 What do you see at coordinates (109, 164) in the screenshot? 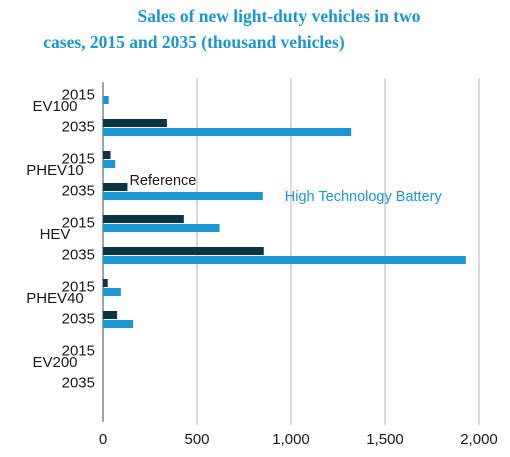
I see `bar-phev10-2015-high_tech` at bounding box center [109, 164].